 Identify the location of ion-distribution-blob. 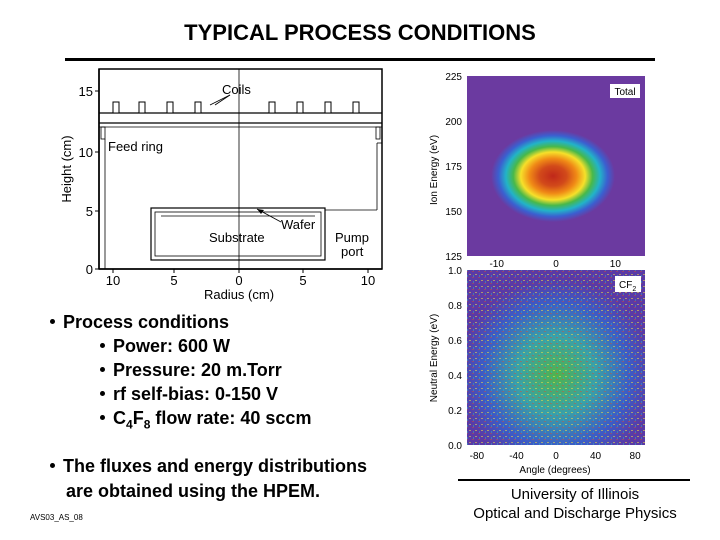
(553, 176).